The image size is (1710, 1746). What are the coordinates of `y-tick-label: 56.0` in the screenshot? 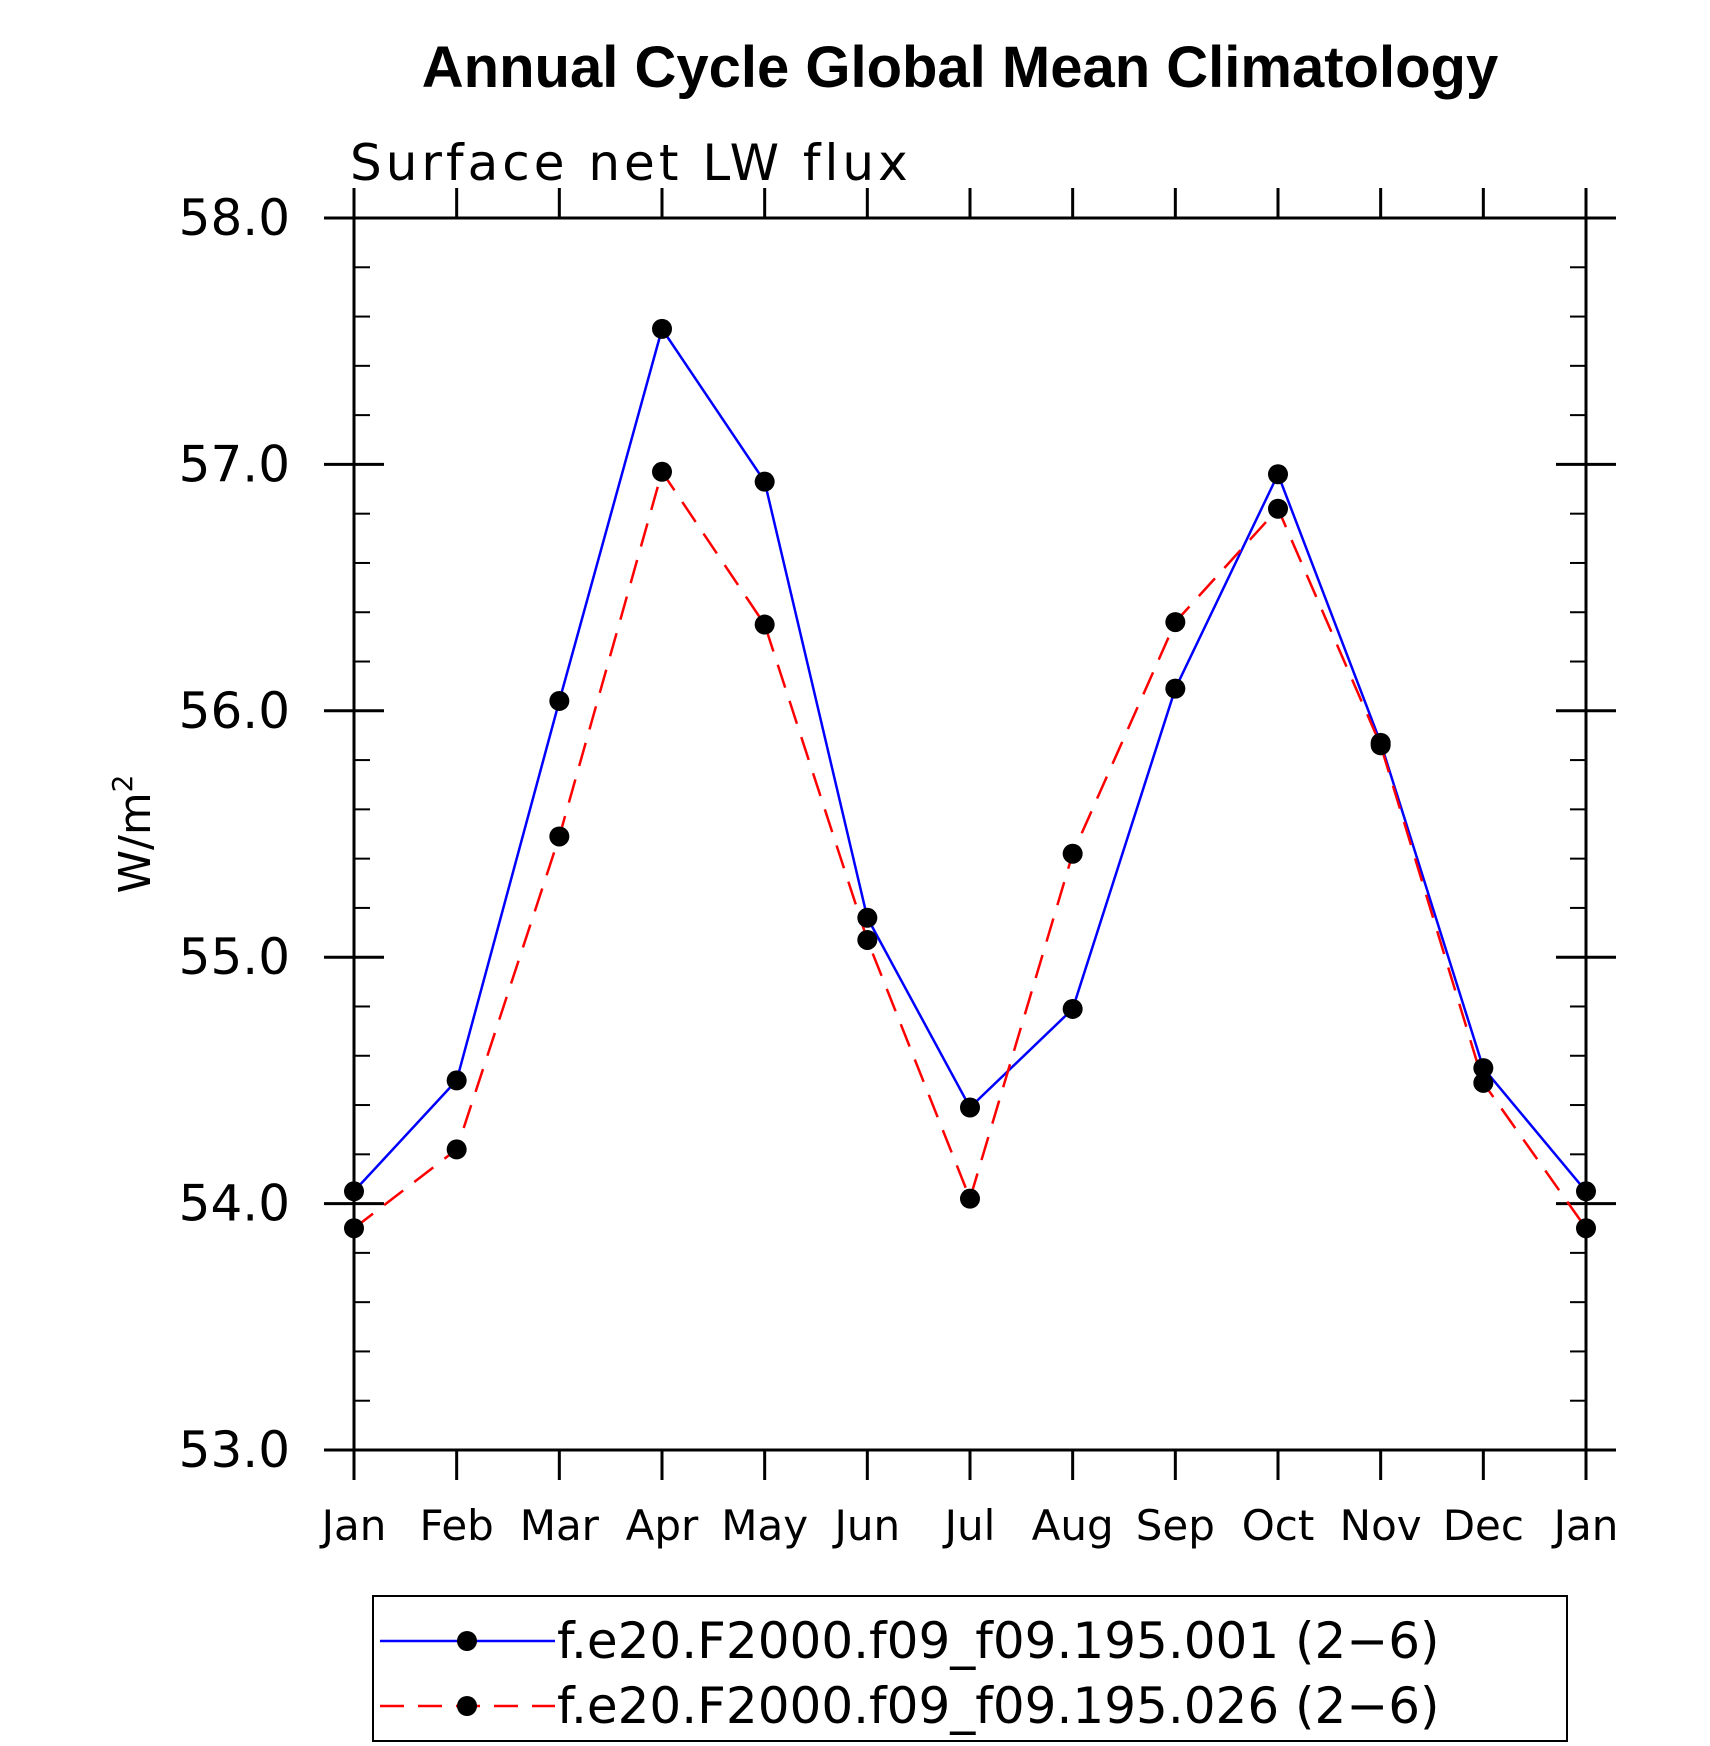 It's located at (234, 711).